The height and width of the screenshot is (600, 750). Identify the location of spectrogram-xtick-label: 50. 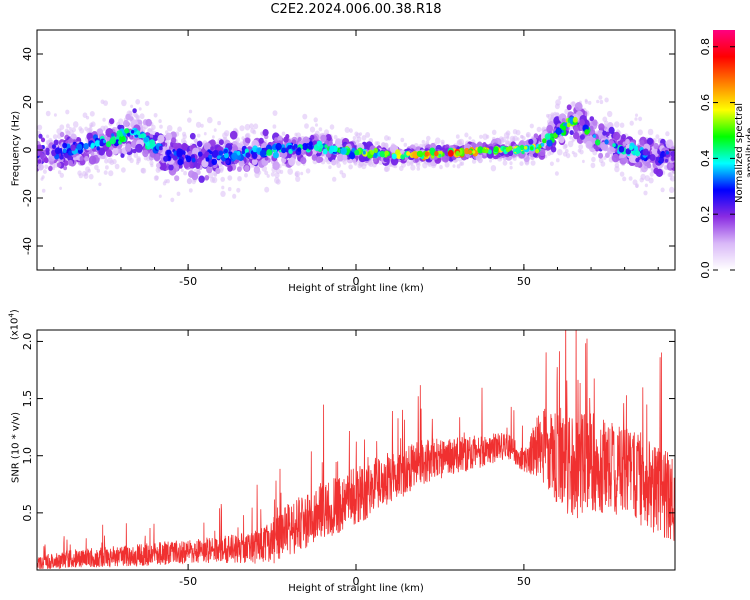
(524, 281).